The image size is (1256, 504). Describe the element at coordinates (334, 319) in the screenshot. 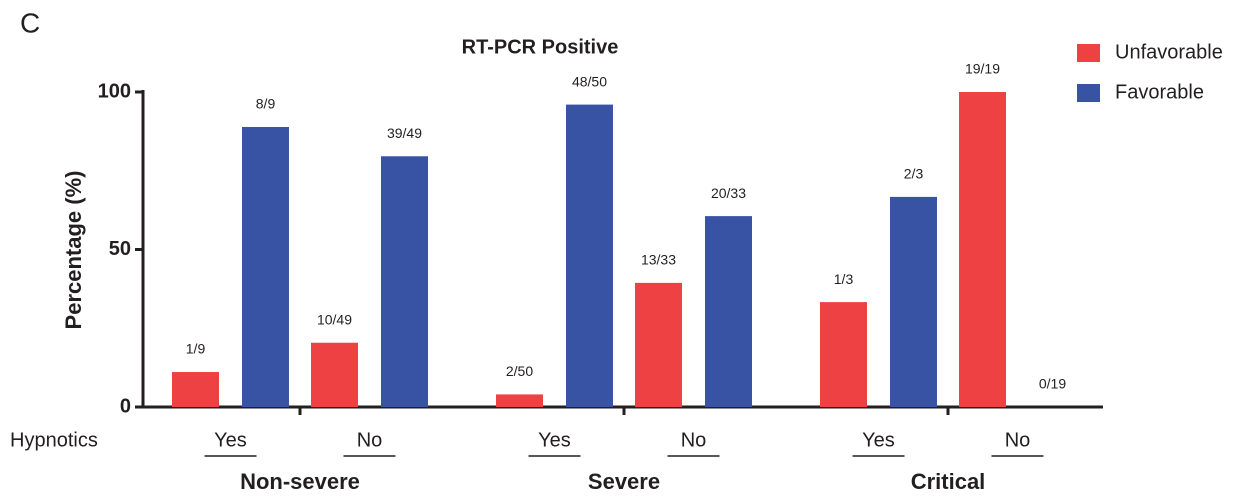

I see `data-label: 10/49` at that location.